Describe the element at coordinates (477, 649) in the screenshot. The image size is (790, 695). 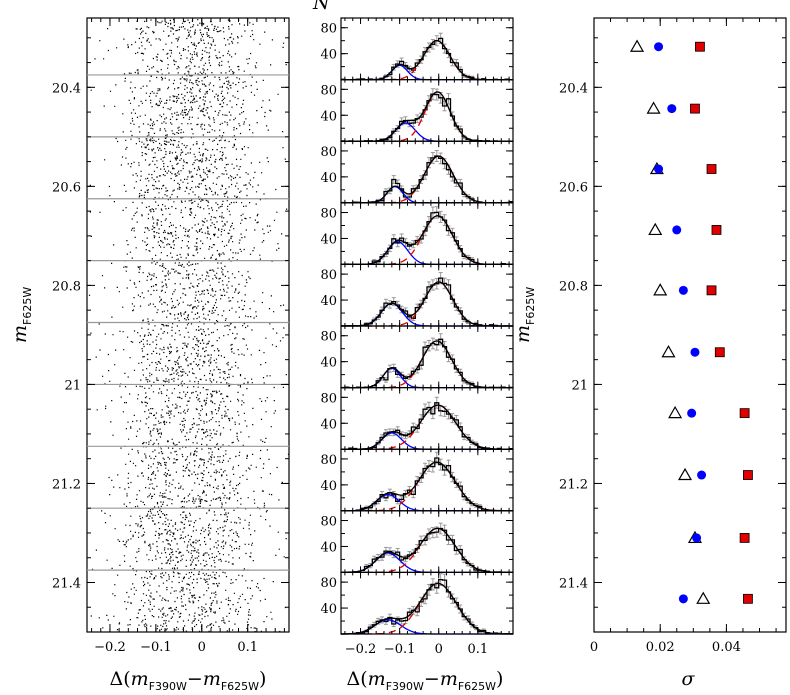
I see `hist-xtick-label-3: 0.1` at that location.